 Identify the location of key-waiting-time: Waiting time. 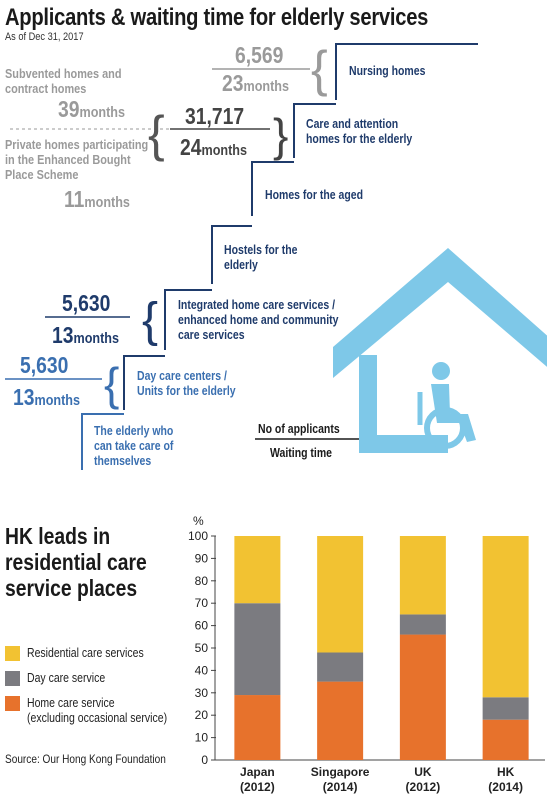
(301, 453).